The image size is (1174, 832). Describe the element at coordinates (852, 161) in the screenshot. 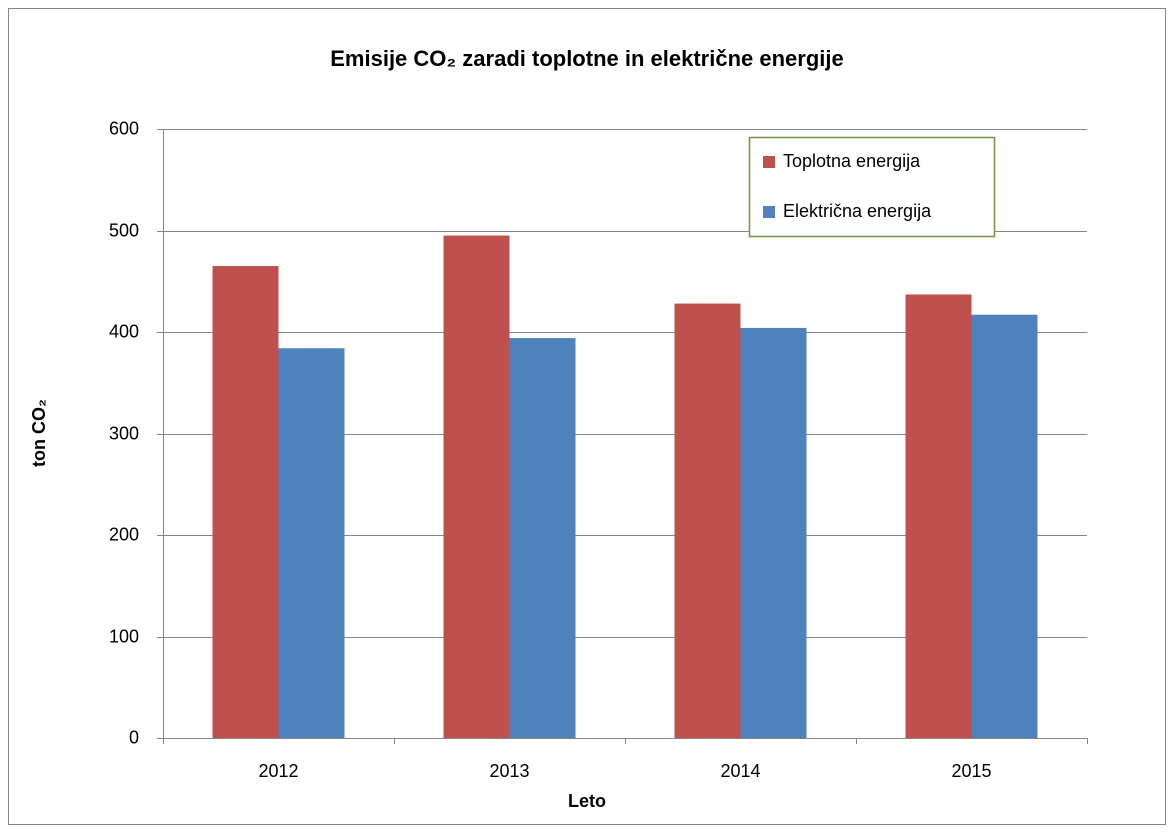

I see `legend-label: Toplotna energija` at that location.